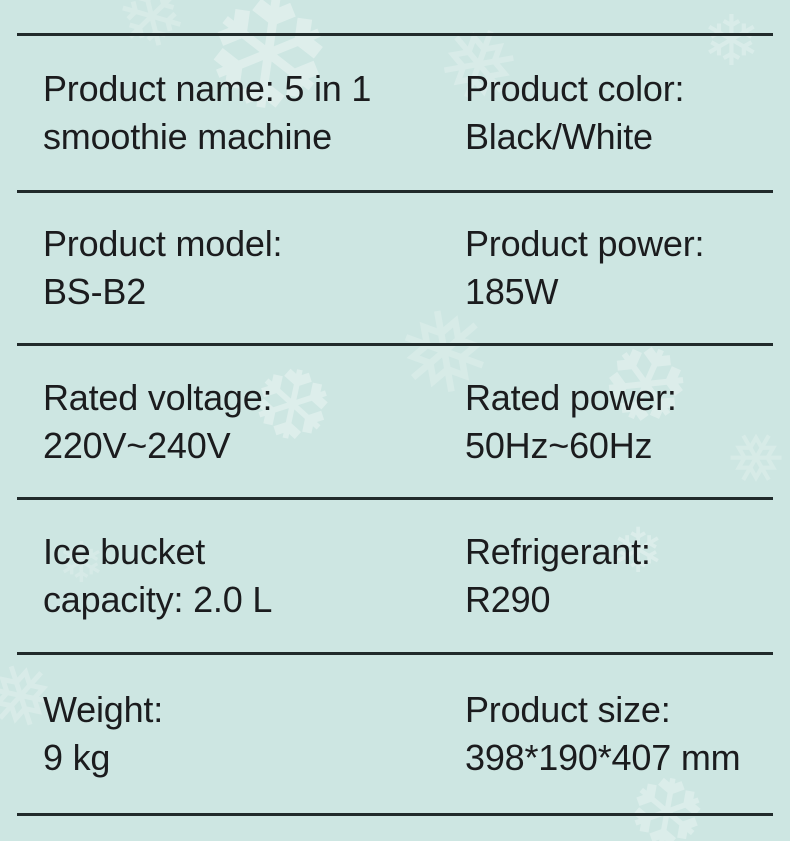 The height and width of the screenshot is (841, 790). What do you see at coordinates (241, 734) in the screenshot?
I see `spec-cell-weight: Weight: 9 kg` at bounding box center [241, 734].